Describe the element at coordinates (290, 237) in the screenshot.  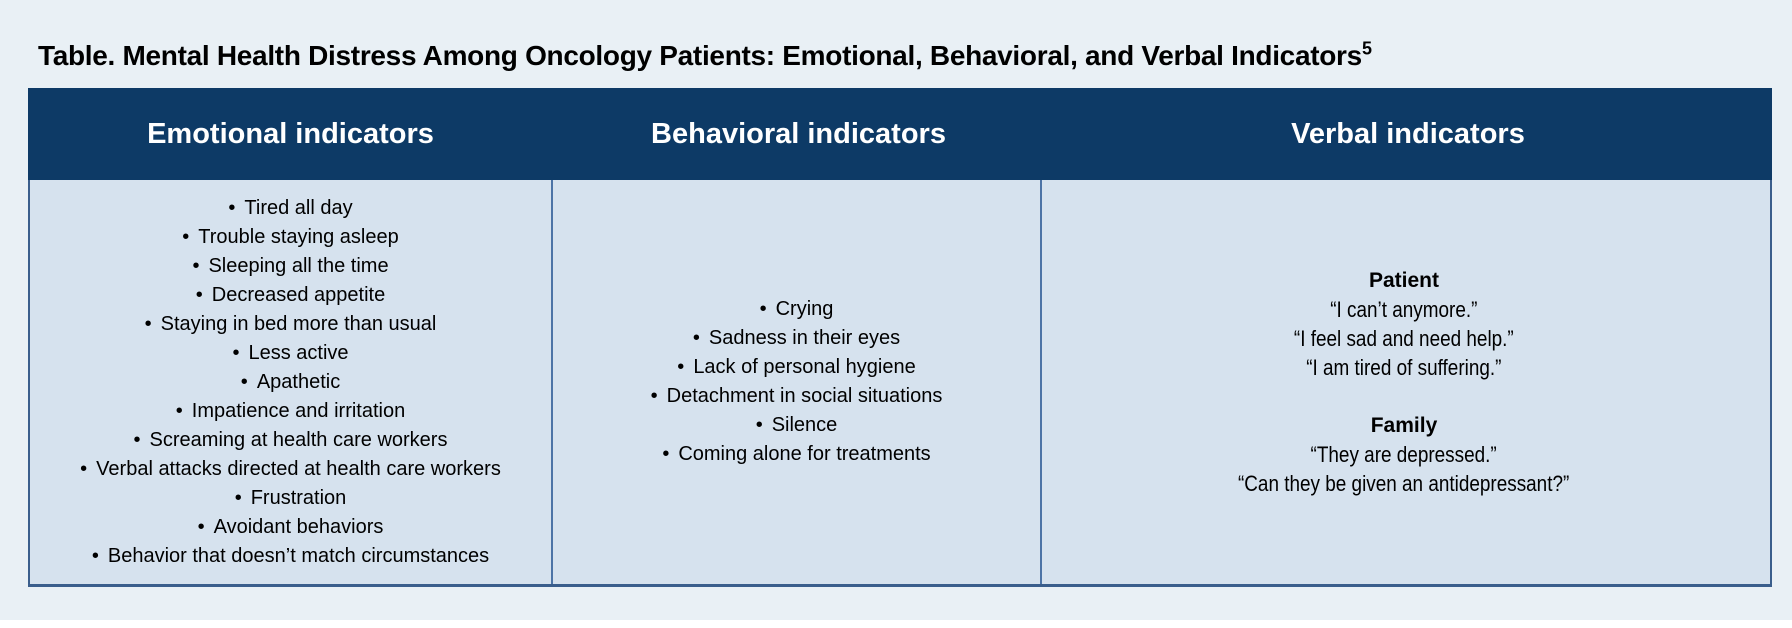
I see `emotional-indicator-item: Trouble staying asleep` at that location.